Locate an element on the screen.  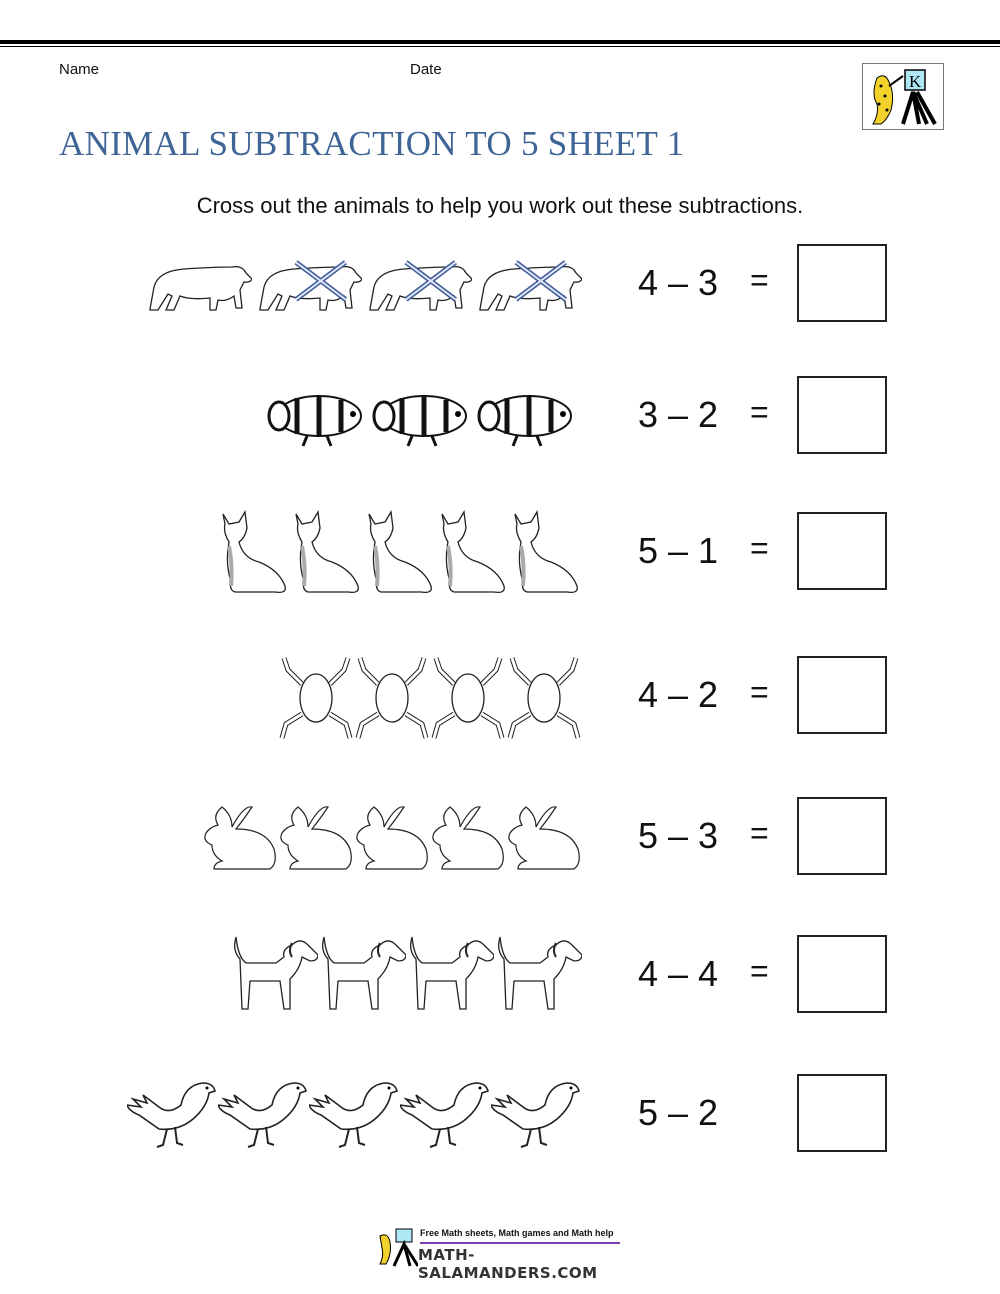
problem-row: 3 – 2 = is located at coordinates (500, 416).